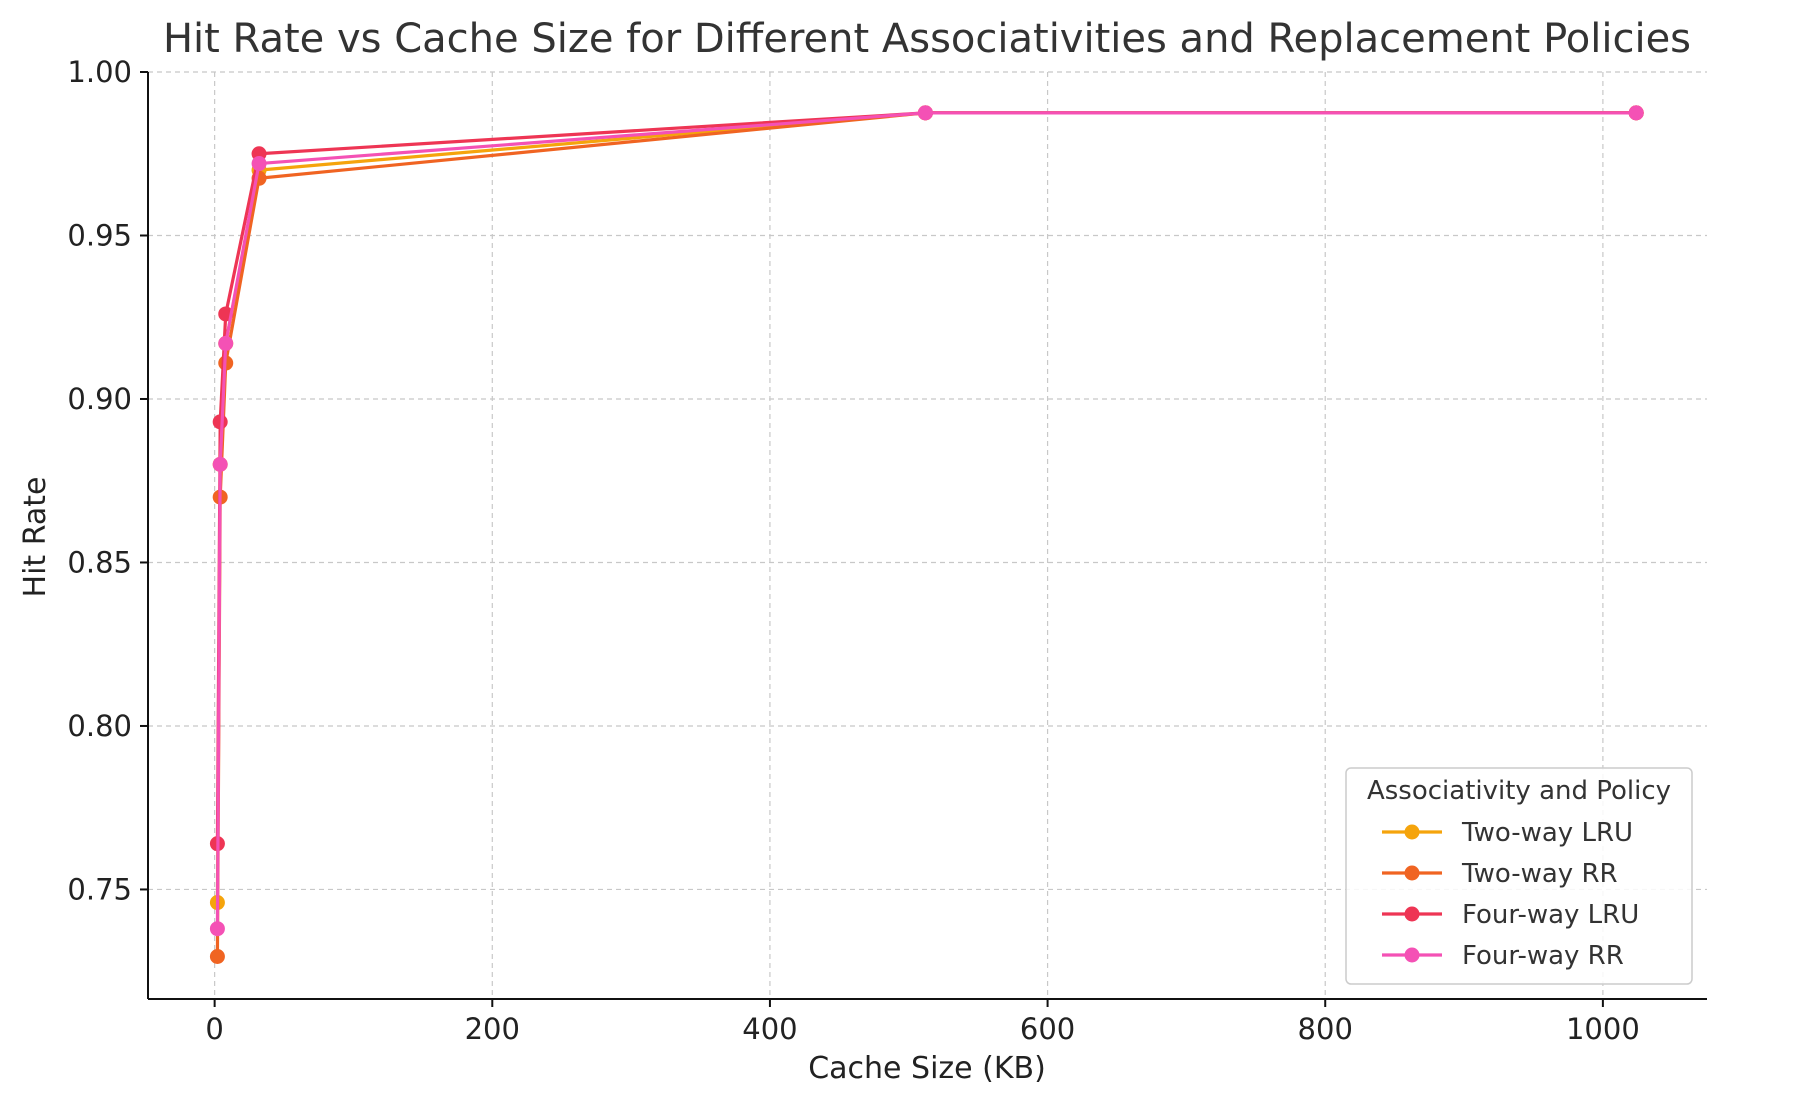 Image resolution: width=1793 pixels, height=1105 pixels. Describe the element at coordinates (99, 562) in the screenshot. I see `y-tick-label: 0.85` at that location.